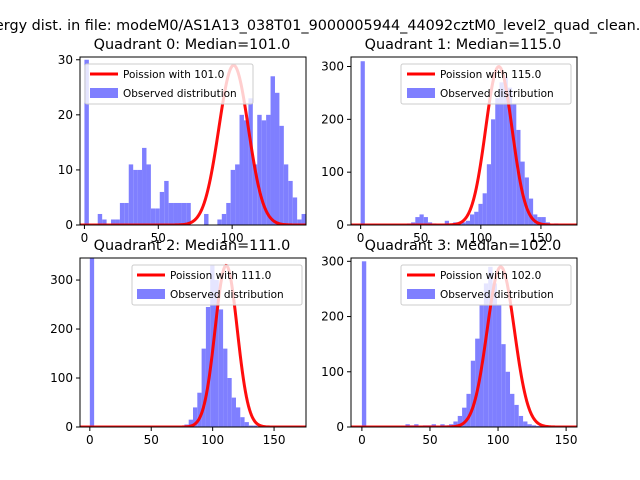 This screenshot has width=640, height=480. Describe the element at coordinates (65, 170) in the screenshot. I see `y-tick-label: 10` at that location.